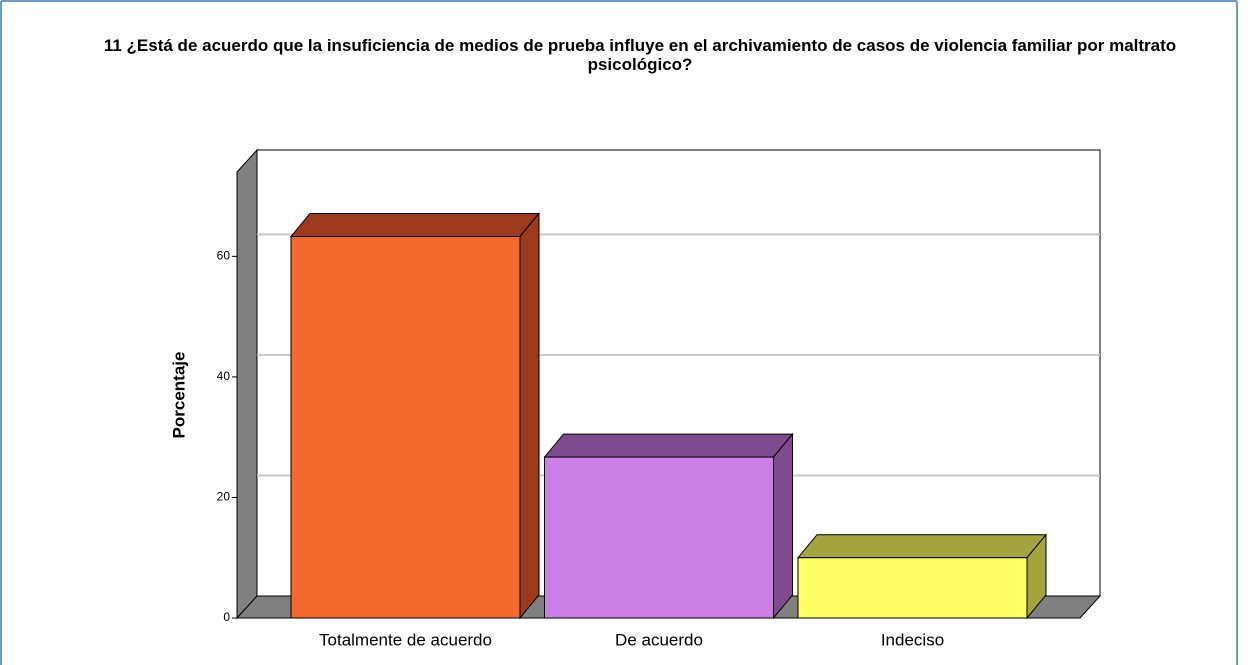 This screenshot has height=665, width=1253. I want to click on y-tick-label: 60, so click(224, 256).